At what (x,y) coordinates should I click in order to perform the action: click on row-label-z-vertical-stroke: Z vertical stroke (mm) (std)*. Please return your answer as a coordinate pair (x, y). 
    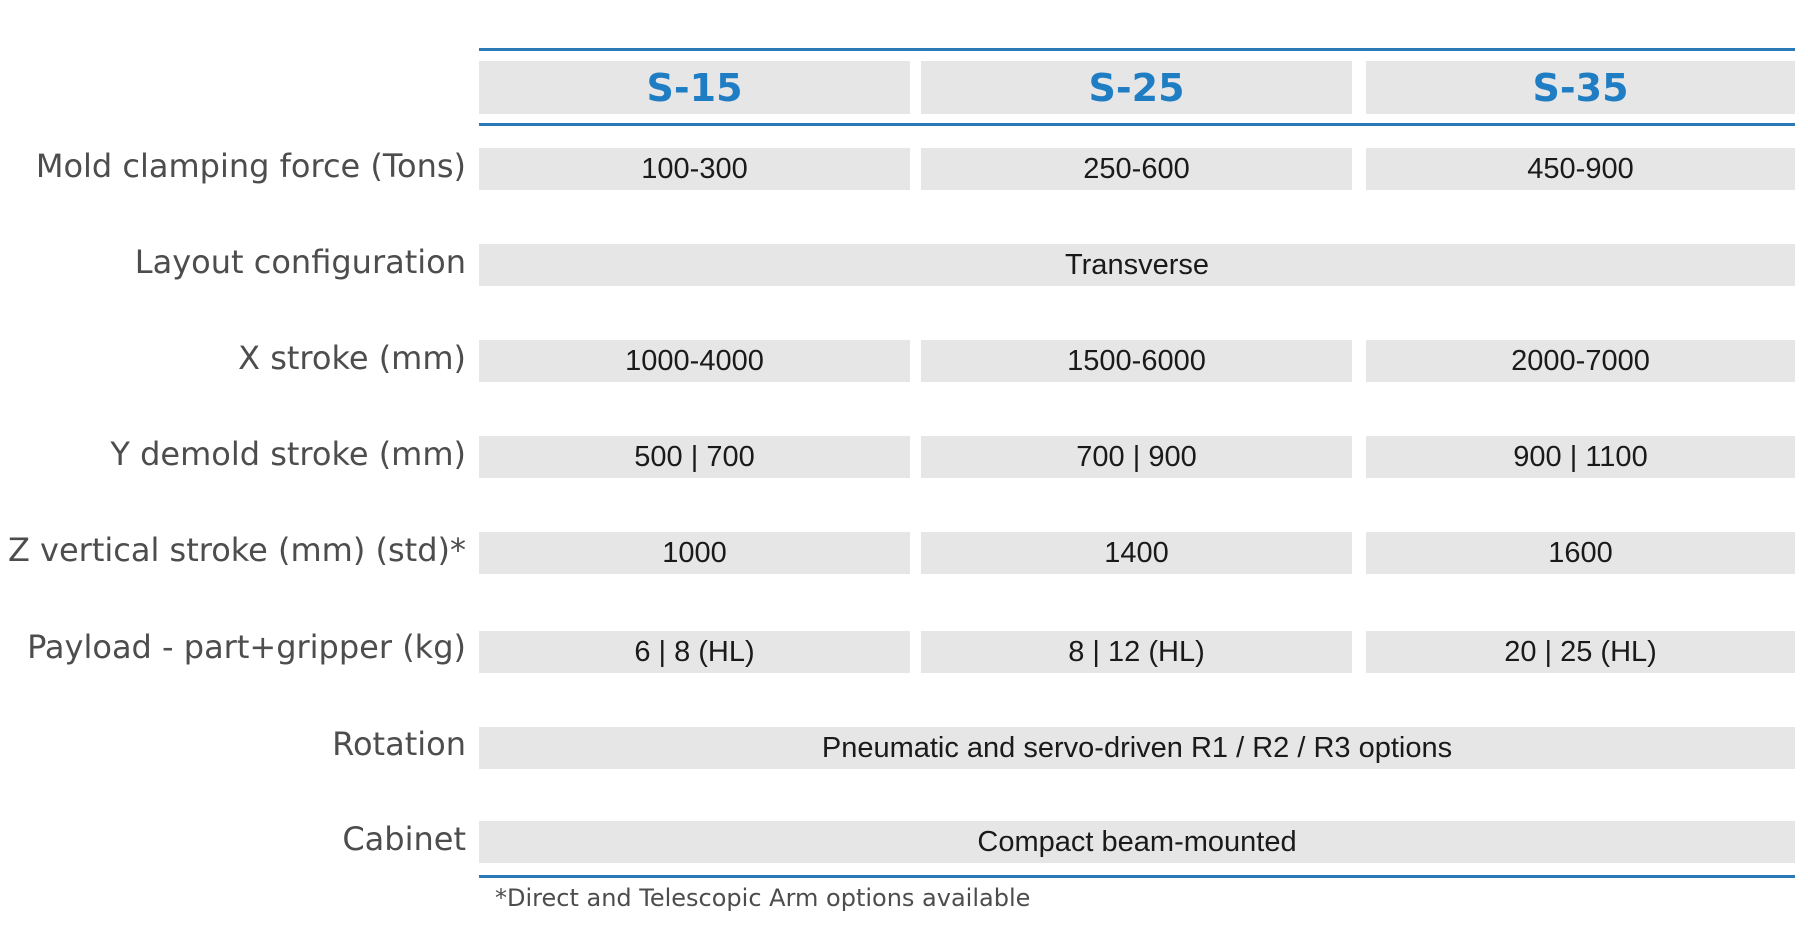
    Looking at the image, I should click on (236, 550).